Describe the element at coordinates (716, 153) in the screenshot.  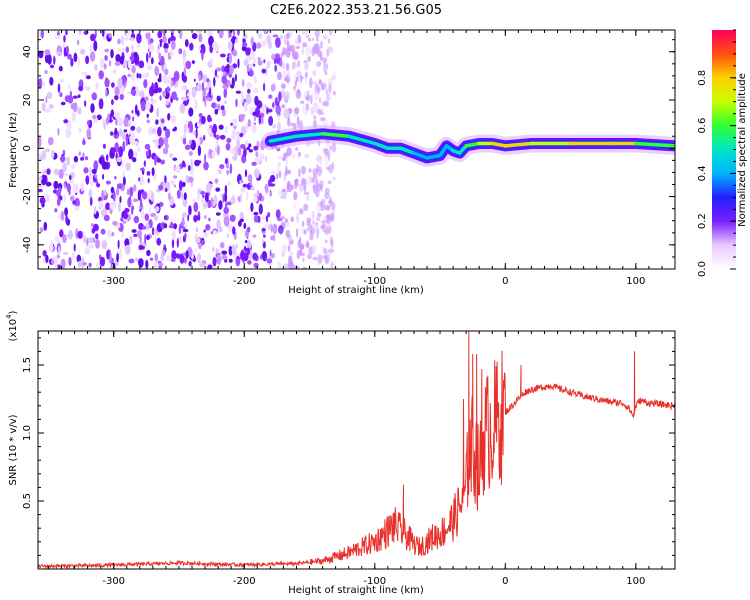
I see `colorbar-axis: 0.0 0.2 0.4 0.6 0.8` at that location.